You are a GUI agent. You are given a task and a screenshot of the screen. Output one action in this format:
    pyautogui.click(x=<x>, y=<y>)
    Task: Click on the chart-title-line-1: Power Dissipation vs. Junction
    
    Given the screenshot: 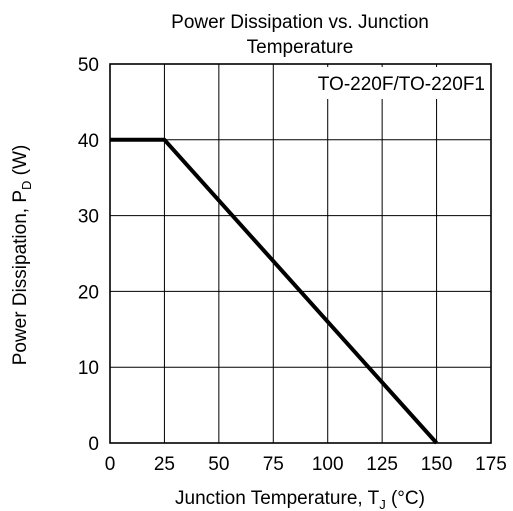 What is the action you would take?
    pyautogui.click(x=300, y=22)
    